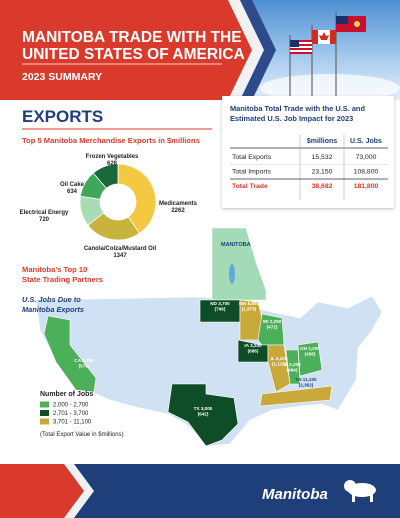 The image size is (400, 518). Describe the element at coordinates (178, 211) in the screenshot. I see `donut-value: 2262` at that location.